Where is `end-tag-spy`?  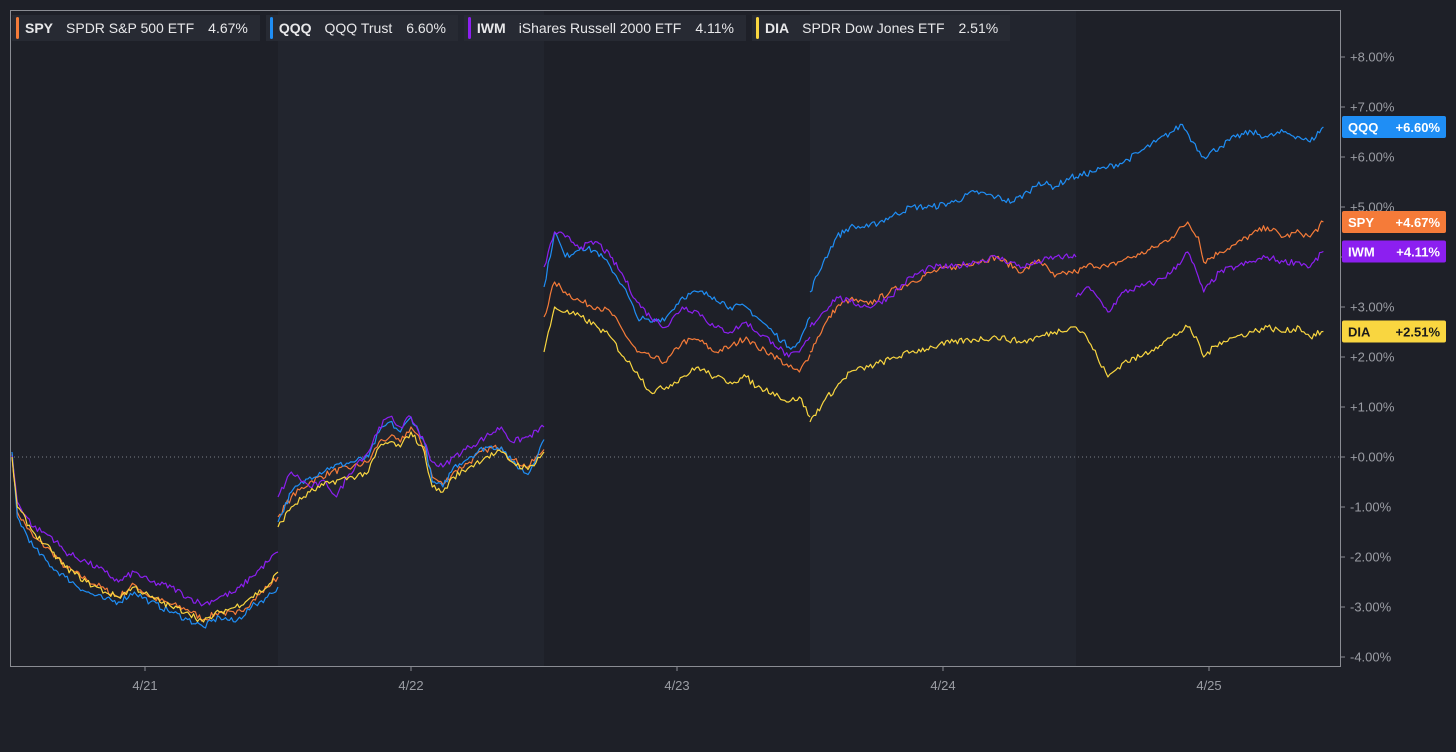 end-tag-spy is located at coordinates (1394, 222).